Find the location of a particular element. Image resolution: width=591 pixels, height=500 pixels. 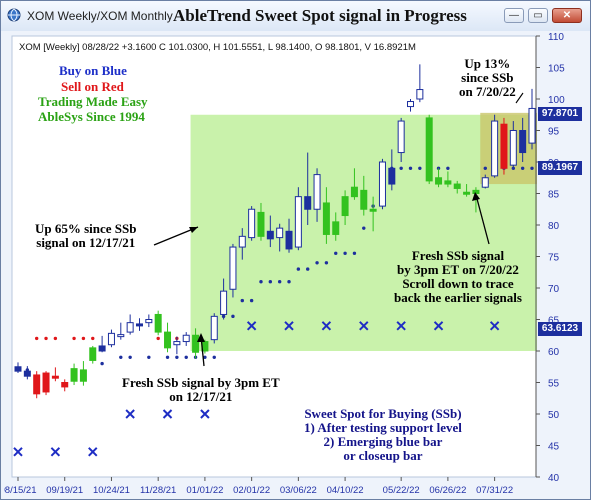

legend-since: AbleSys Since 1994 is located at coordinates (91, 116).